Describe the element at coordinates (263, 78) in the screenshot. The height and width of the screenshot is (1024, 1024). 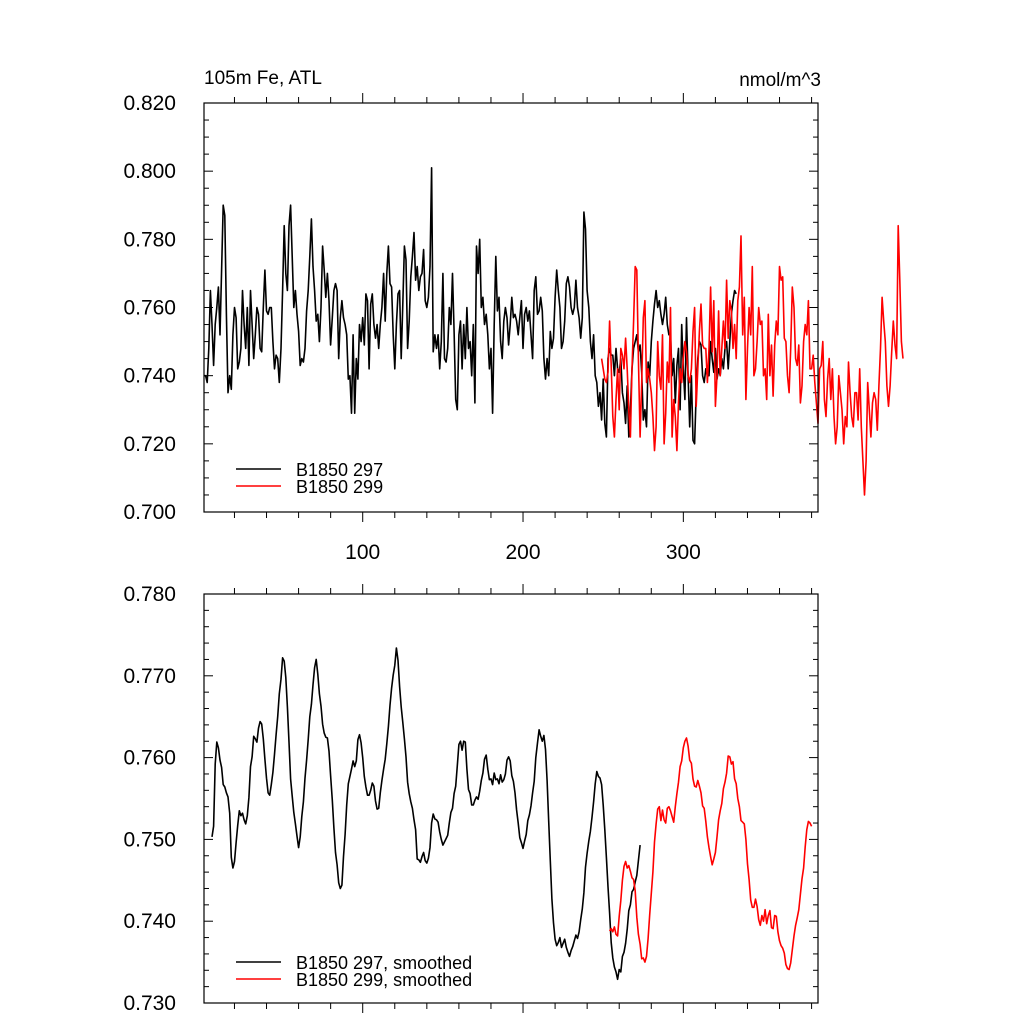
I see `top-panel-title: 105m Fe, ATL` at that location.